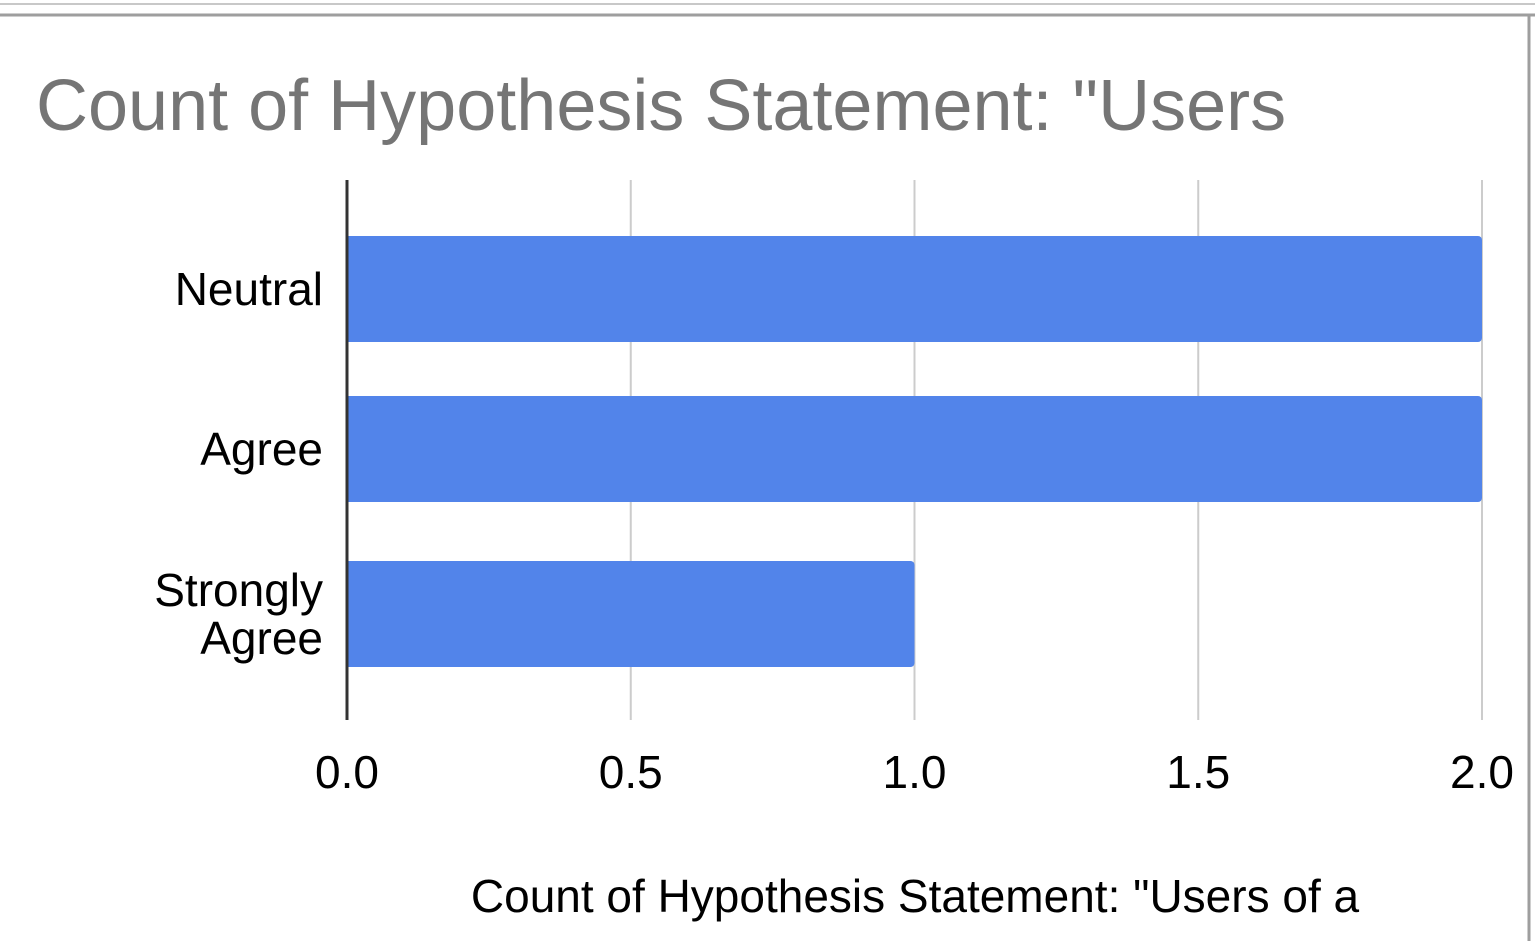 This screenshot has height=941, width=1535. What do you see at coordinates (347, 772) in the screenshot?
I see `x-tick-label: 0.0` at bounding box center [347, 772].